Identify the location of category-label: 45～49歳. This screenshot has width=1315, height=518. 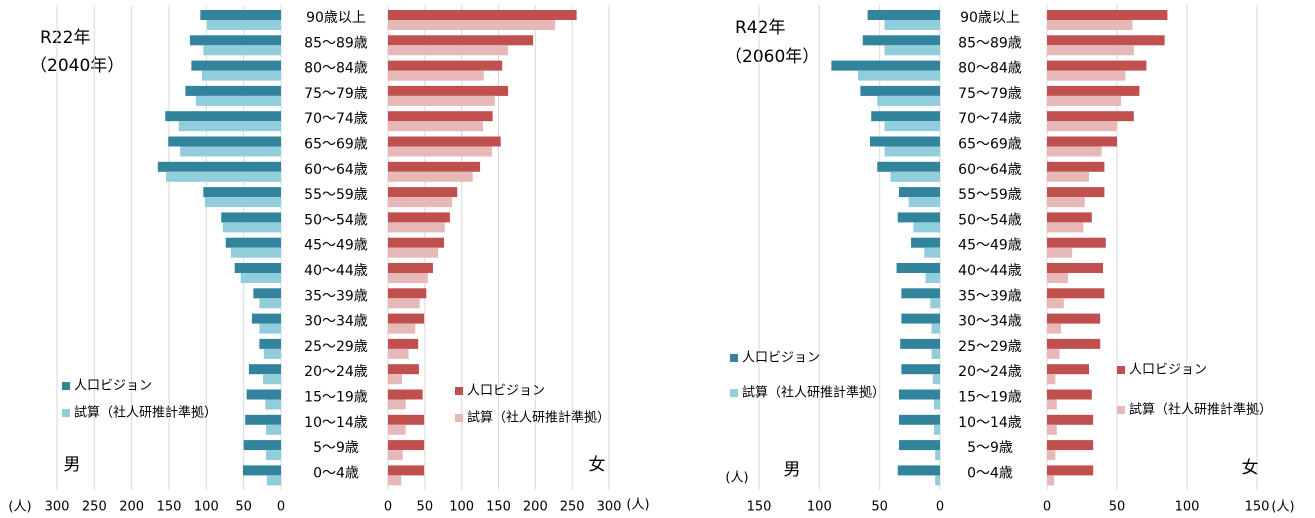
(990, 246).